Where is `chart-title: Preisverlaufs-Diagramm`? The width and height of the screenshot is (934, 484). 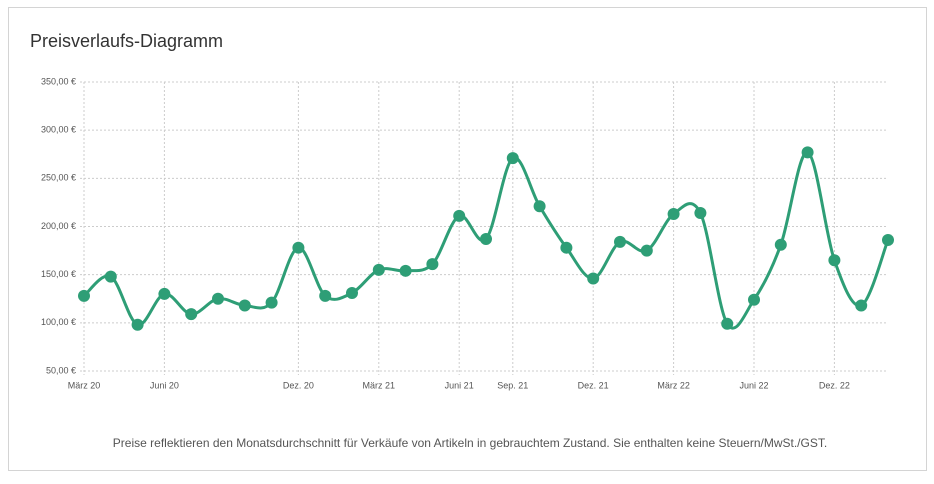 chart-title: Preisverlaufs-Diagramm is located at coordinates (126, 41).